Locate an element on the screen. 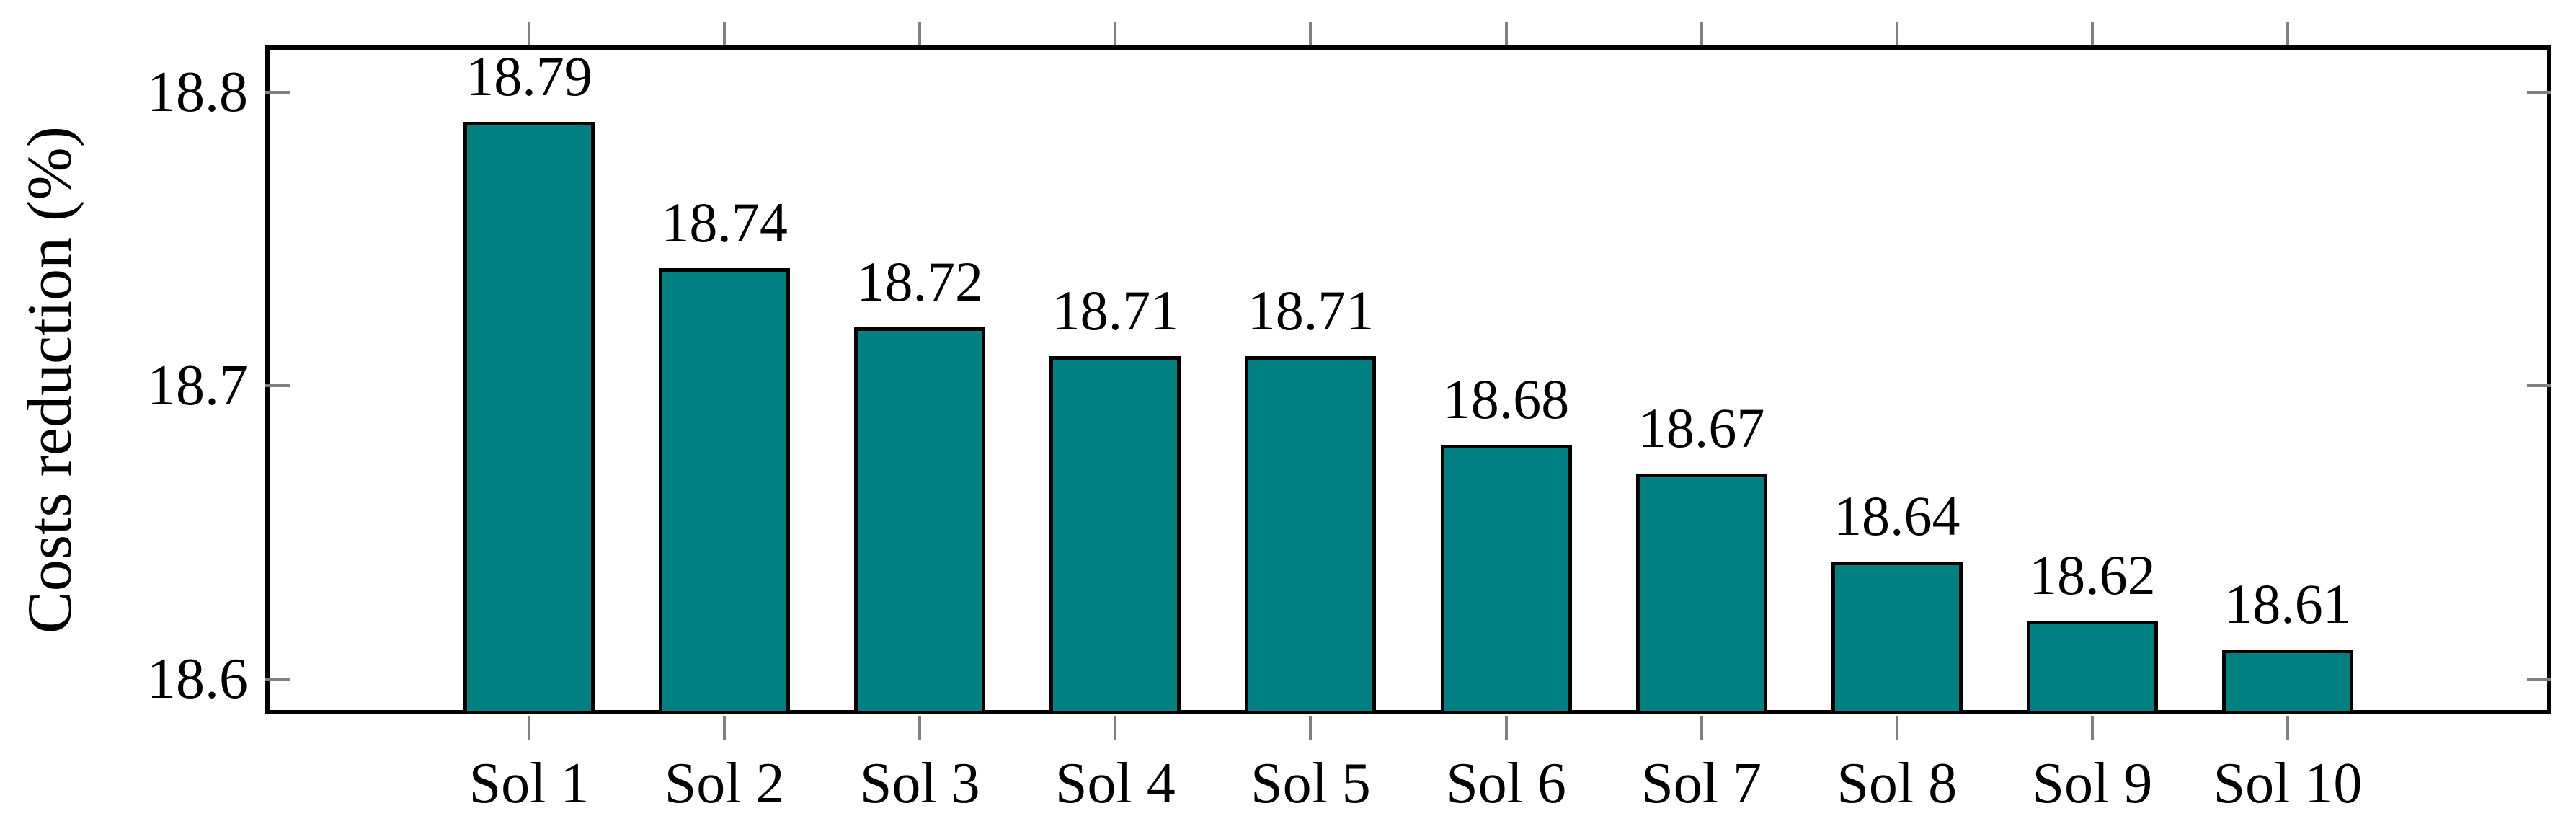 This screenshot has height=829, width=2576. x-category-label: Sol 7 is located at coordinates (1701, 783).